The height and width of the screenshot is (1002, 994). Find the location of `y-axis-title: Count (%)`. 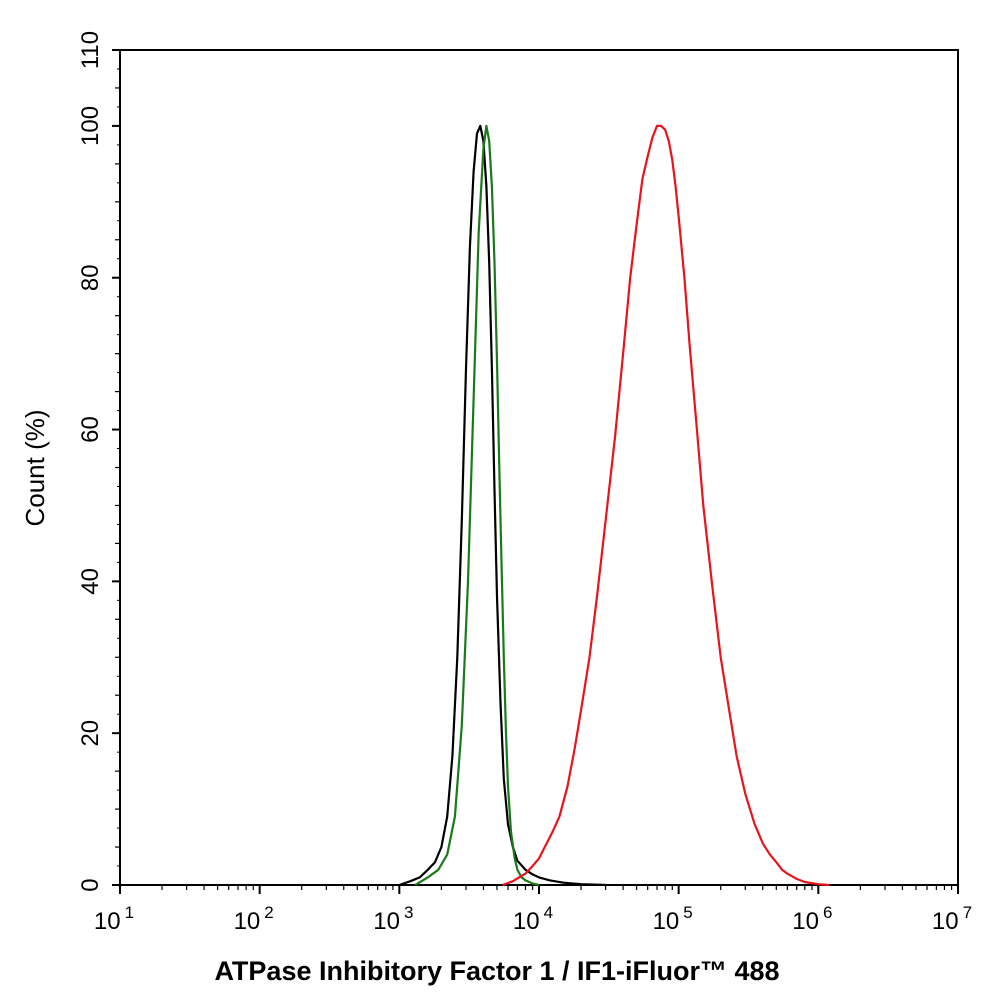

y-axis-title: Count (%) is located at coordinates (35, 467).